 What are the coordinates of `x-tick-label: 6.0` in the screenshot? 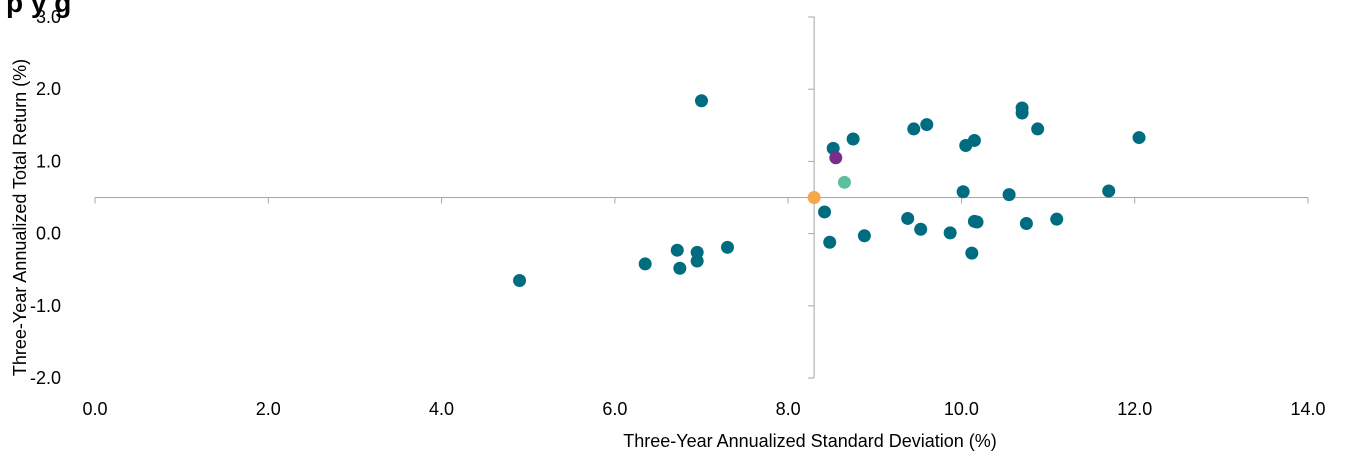 It's located at (614, 409).